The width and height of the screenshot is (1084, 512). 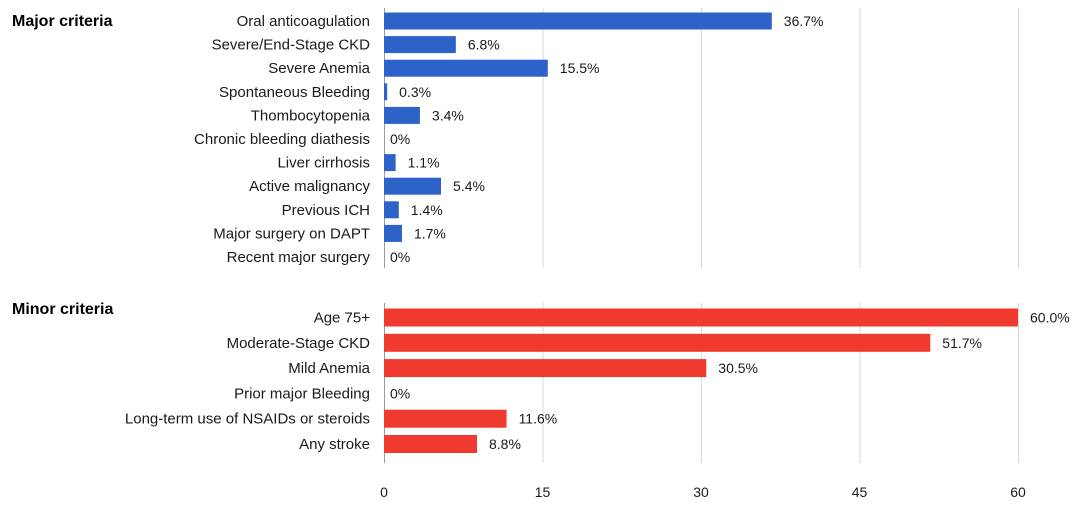 What do you see at coordinates (329, 368) in the screenshot?
I see `category-label: Mild Anemia` at bounding box center [329, 368].